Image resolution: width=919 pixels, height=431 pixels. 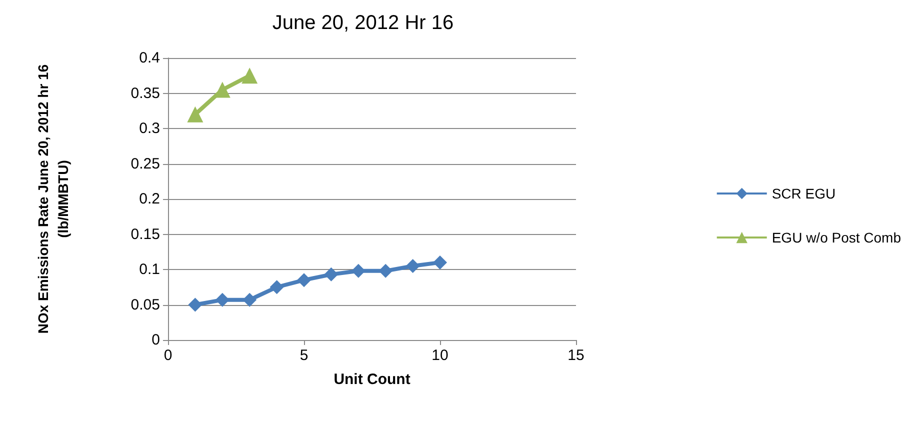 I want to click on y-tick-label: 0.1, so click(x=149, y=269).